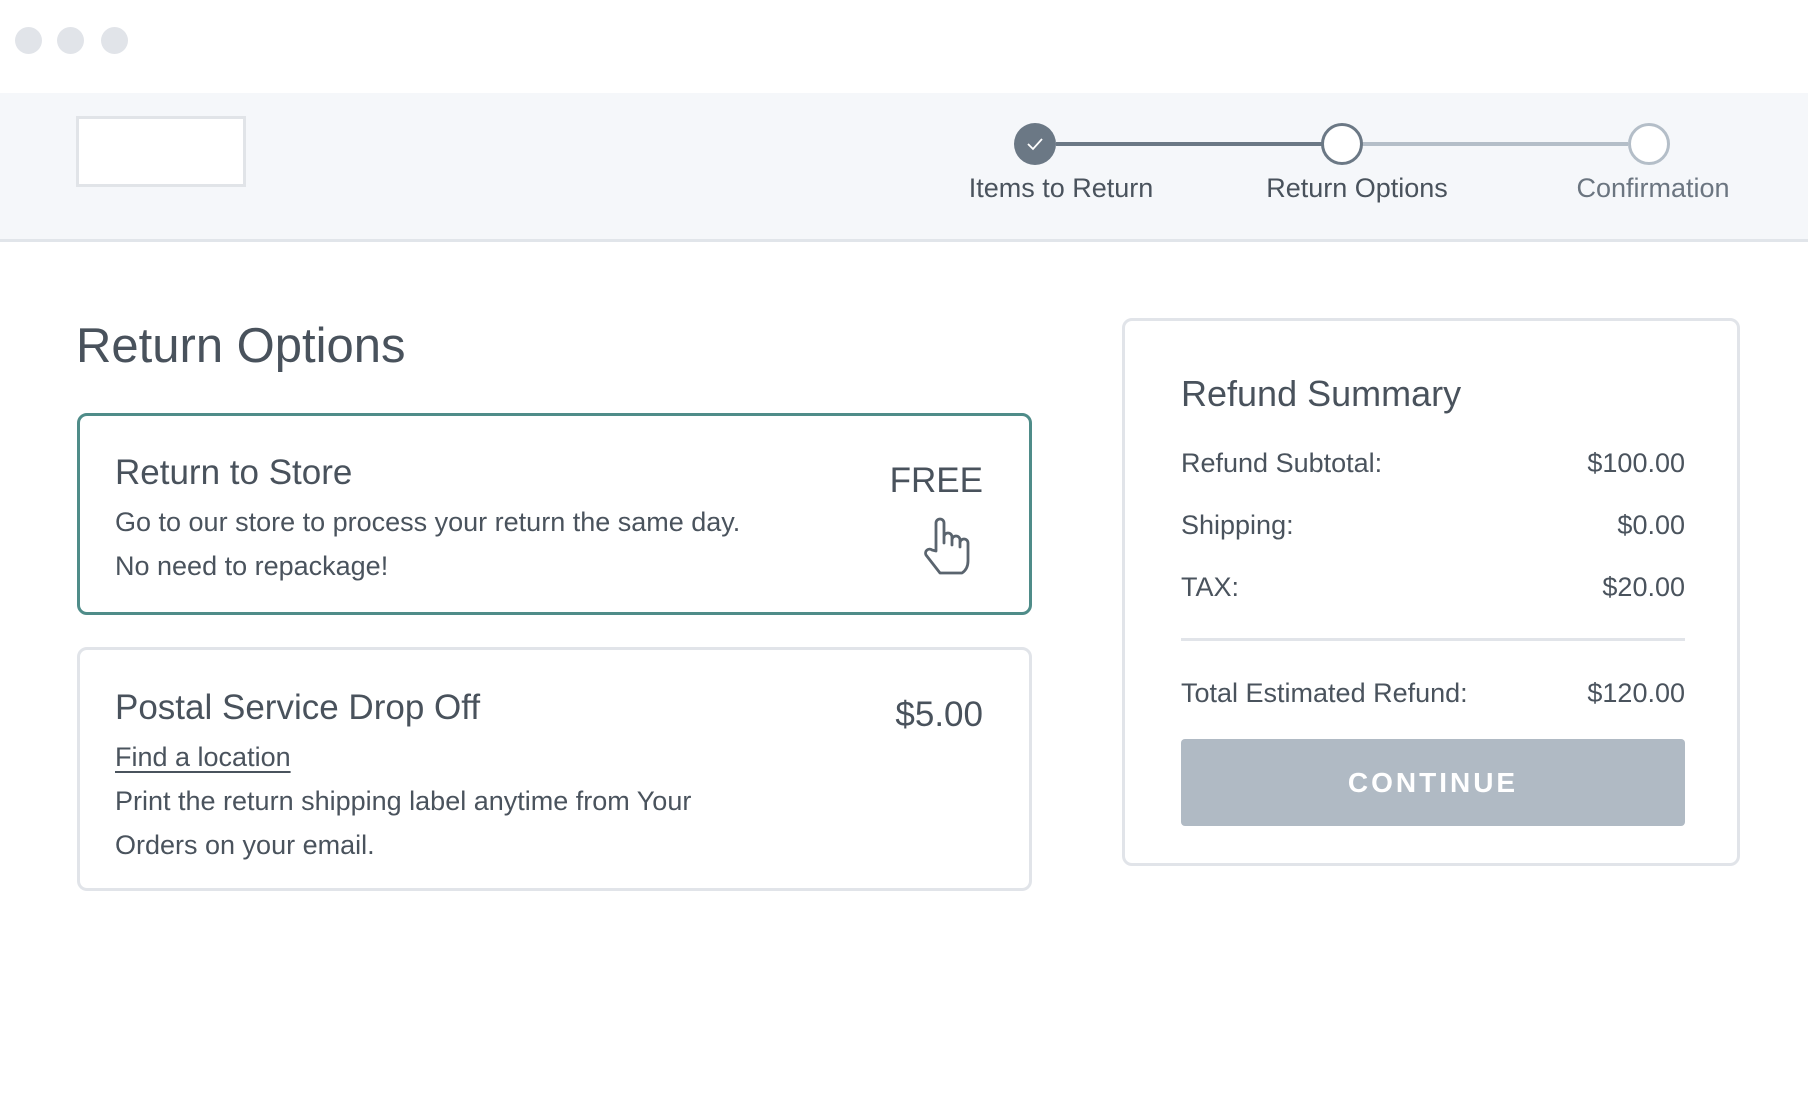 The height and width of the screenshot is (1116, 1808). What do you see at coordinates (70, 40) in the screenshot?
I see `window-minimize-dot` at bounding box center [70, 40].